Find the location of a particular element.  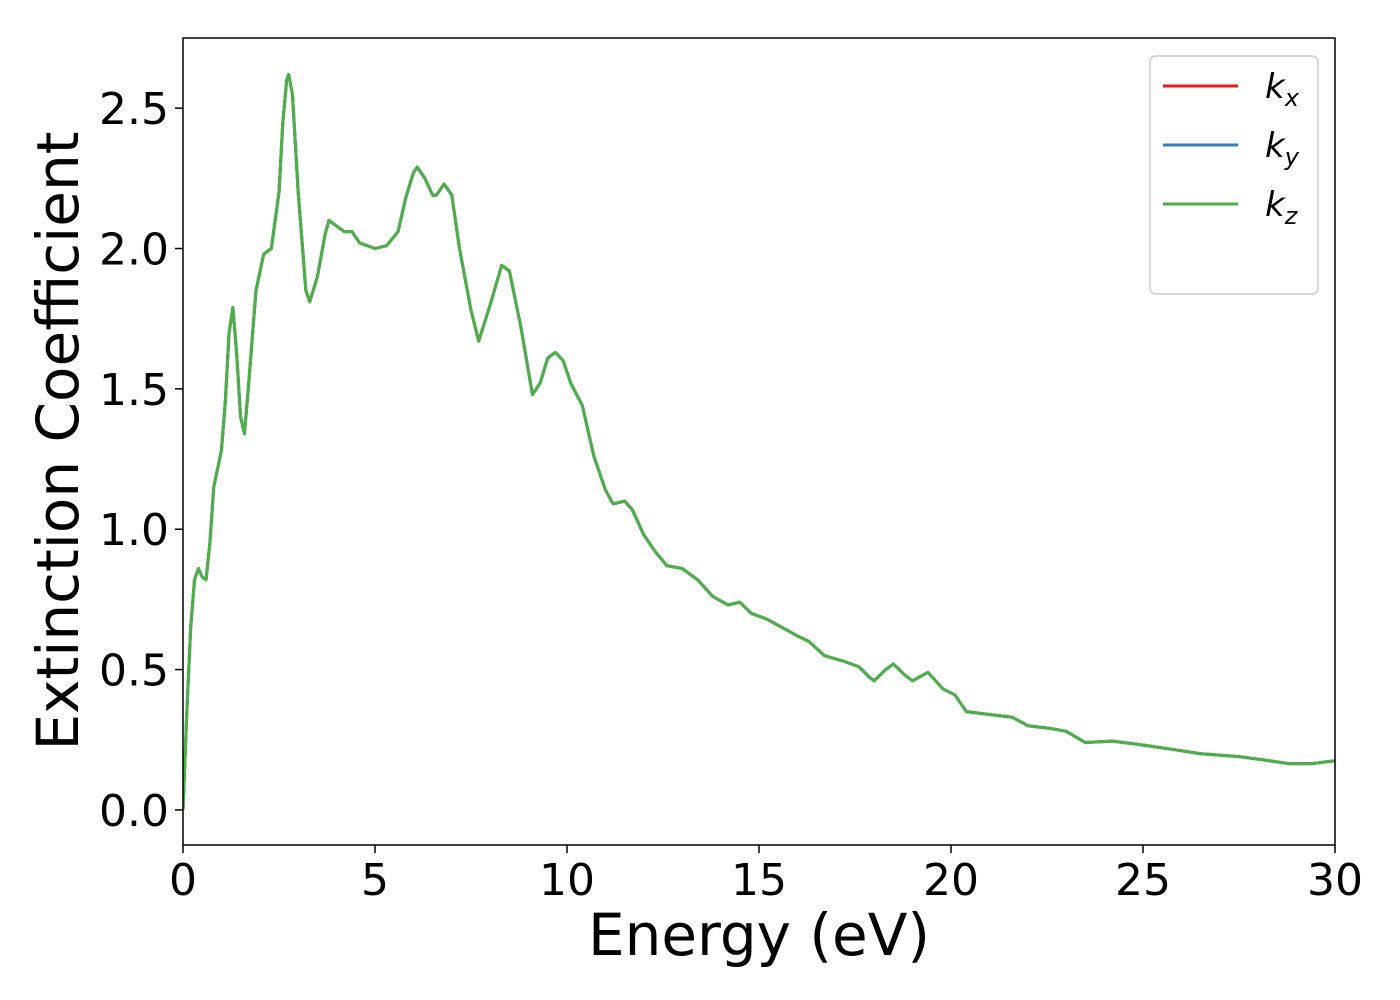

y-tick-label: 1.0 is located at coordinates (134, 530).